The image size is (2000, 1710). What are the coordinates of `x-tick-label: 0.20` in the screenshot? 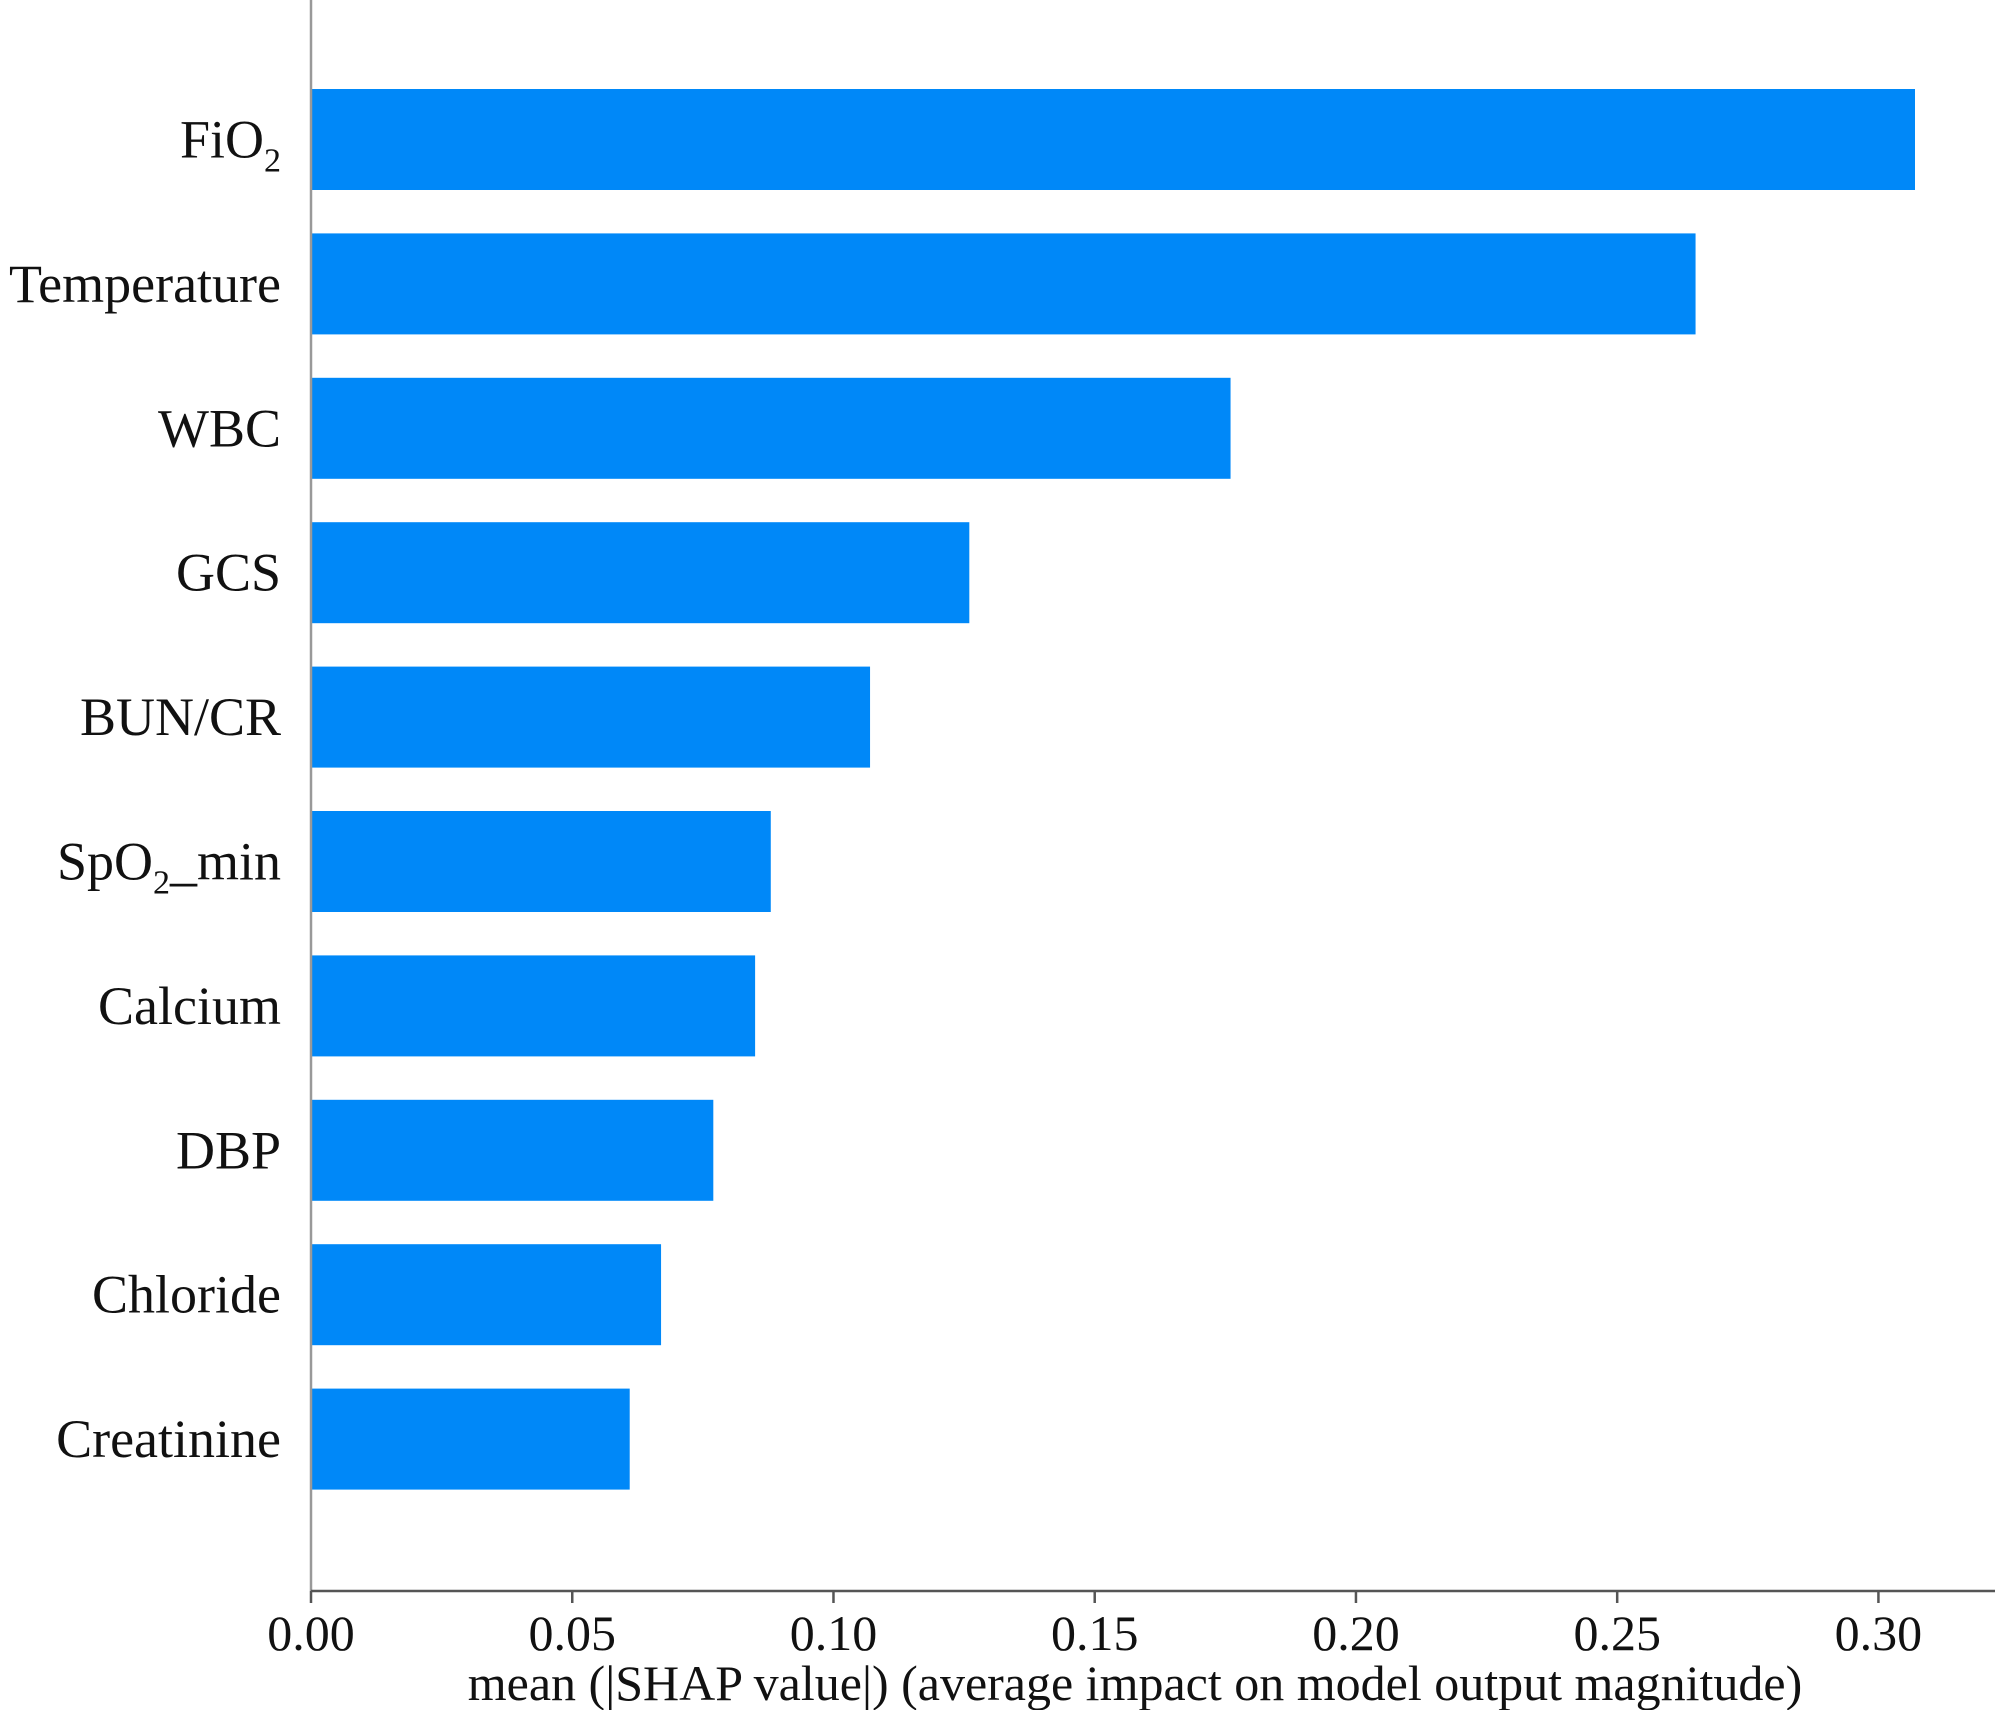 It's located at (1356, 1633).